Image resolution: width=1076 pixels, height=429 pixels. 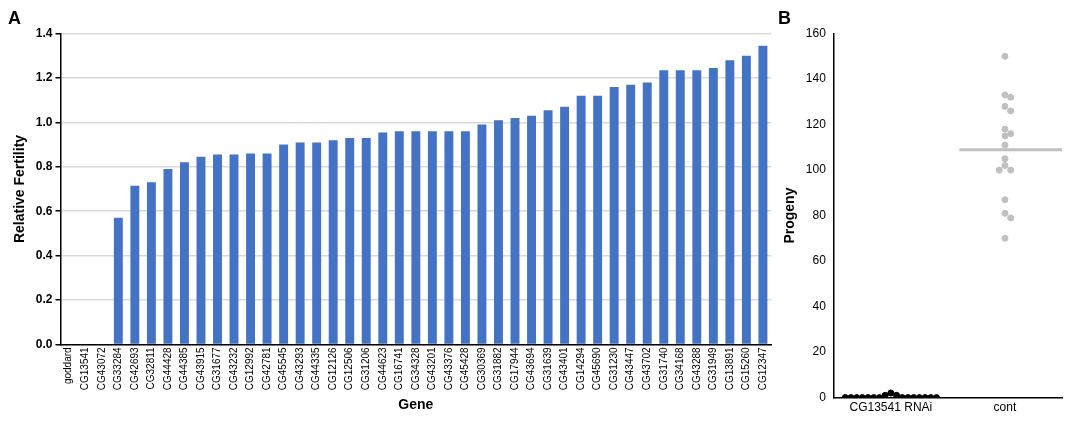 What do you see at coordinates (134, 368) in the screenshot?
I see `x-tick-label: CG42693` at bounding box center [134, 368].